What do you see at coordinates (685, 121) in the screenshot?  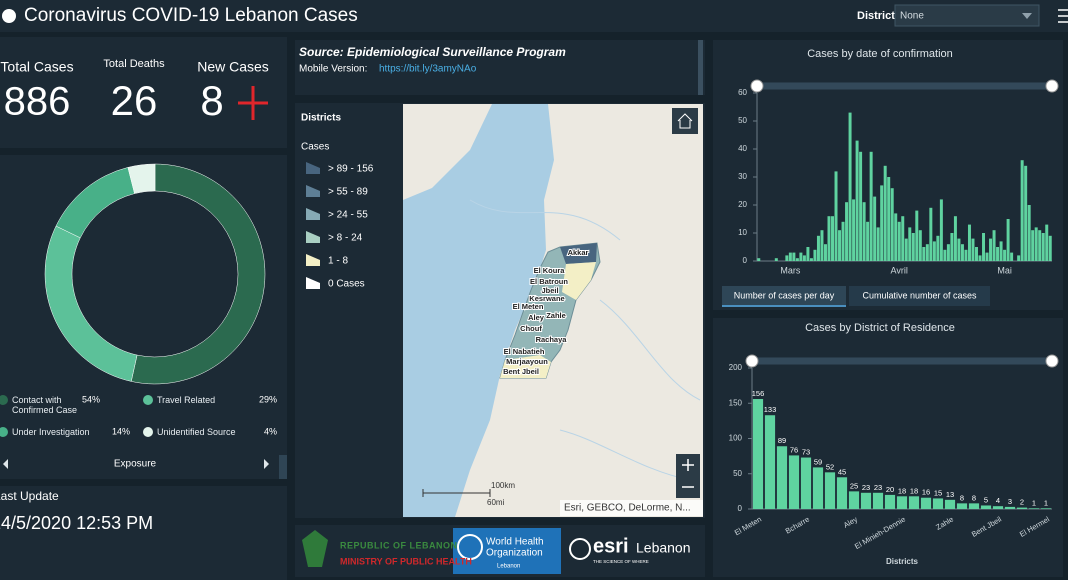 I see `map-home-button` at bounding box center [685, 121].